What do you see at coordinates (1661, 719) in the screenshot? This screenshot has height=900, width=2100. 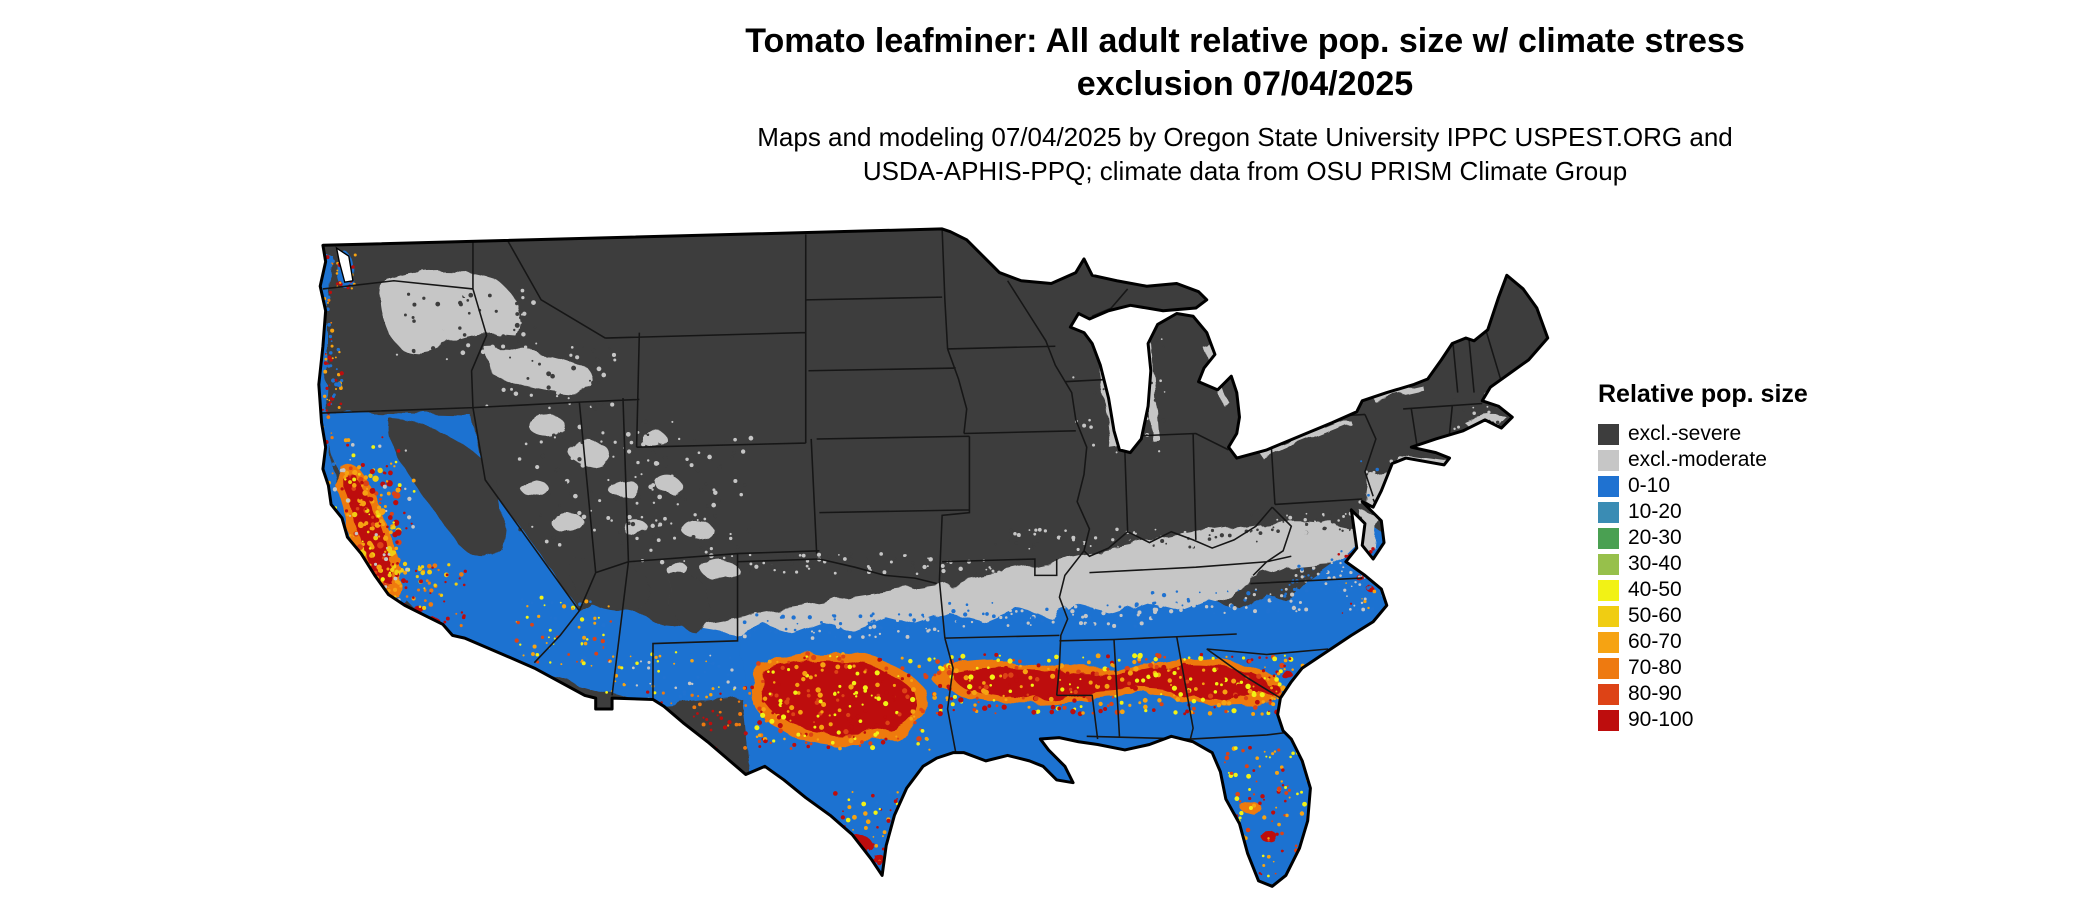 I see `legend-label: 90-100` at bounding box center [1661, 719].